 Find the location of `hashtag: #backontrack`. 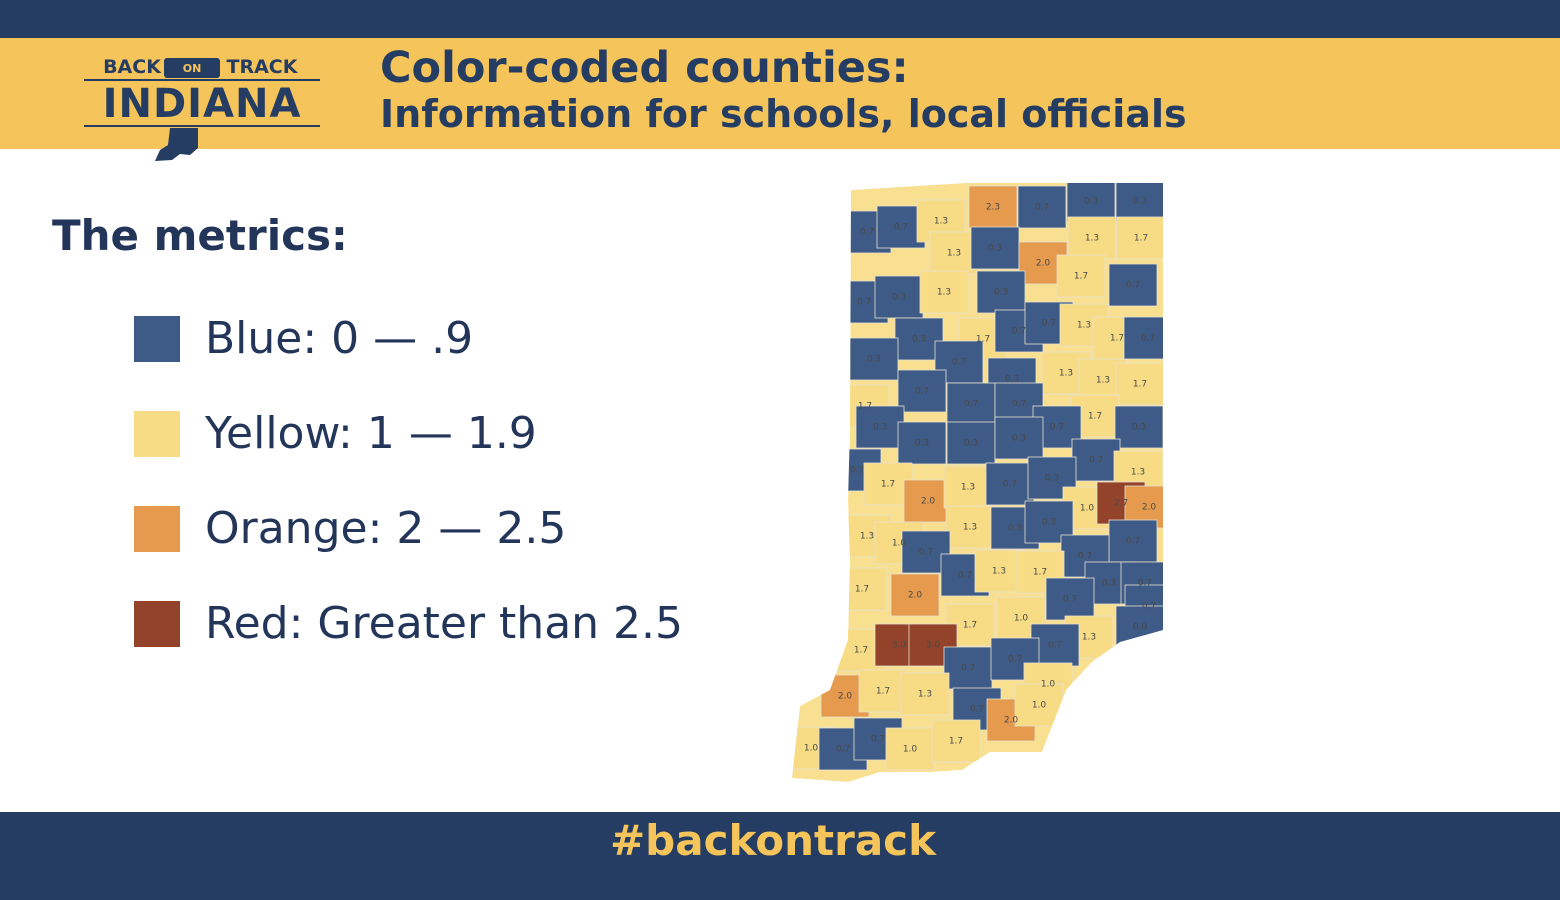

hashtag: #backontrack is located at coordinates (773, 840).